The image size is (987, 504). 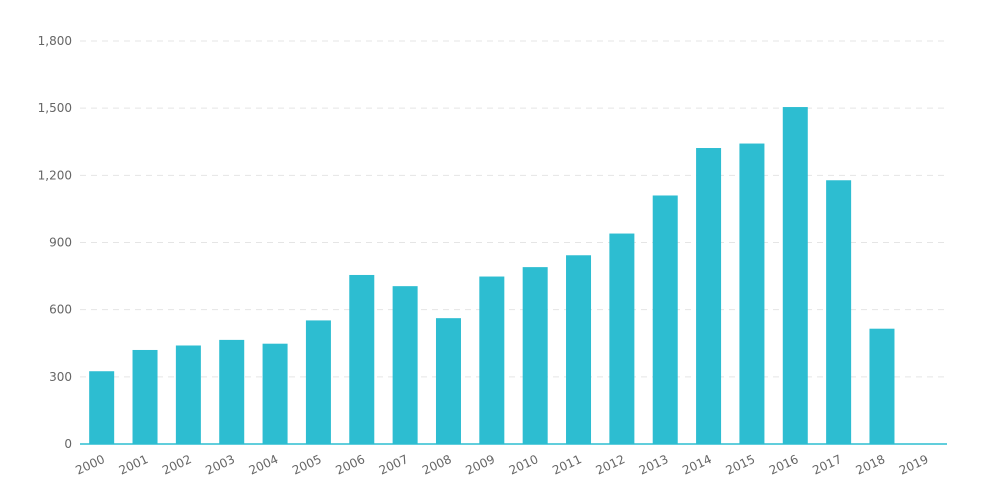 I want to click on x-tick-label: 2005, so click(x=307, y=465).